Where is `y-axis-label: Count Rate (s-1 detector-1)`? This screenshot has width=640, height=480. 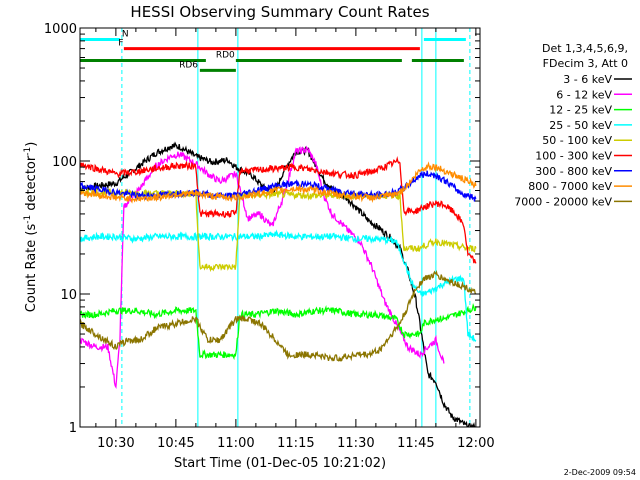
y-axis-label: Count Rate (s-1 detector-1) is located at coordinates (31, 227).